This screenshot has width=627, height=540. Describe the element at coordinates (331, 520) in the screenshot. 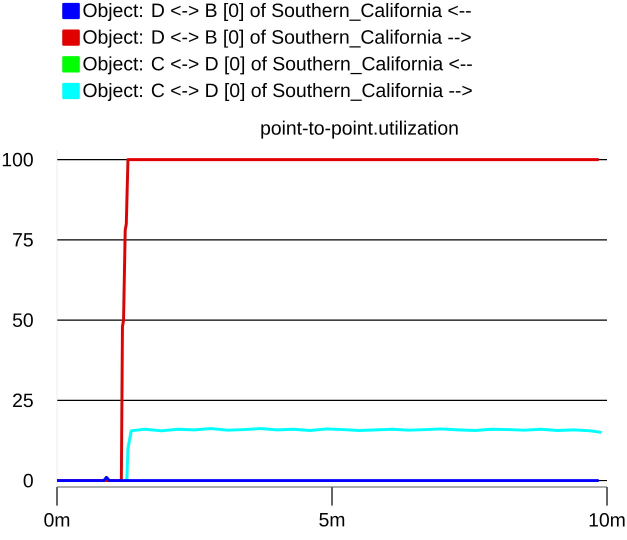

I see `x-tick-label: 5m` at that location.